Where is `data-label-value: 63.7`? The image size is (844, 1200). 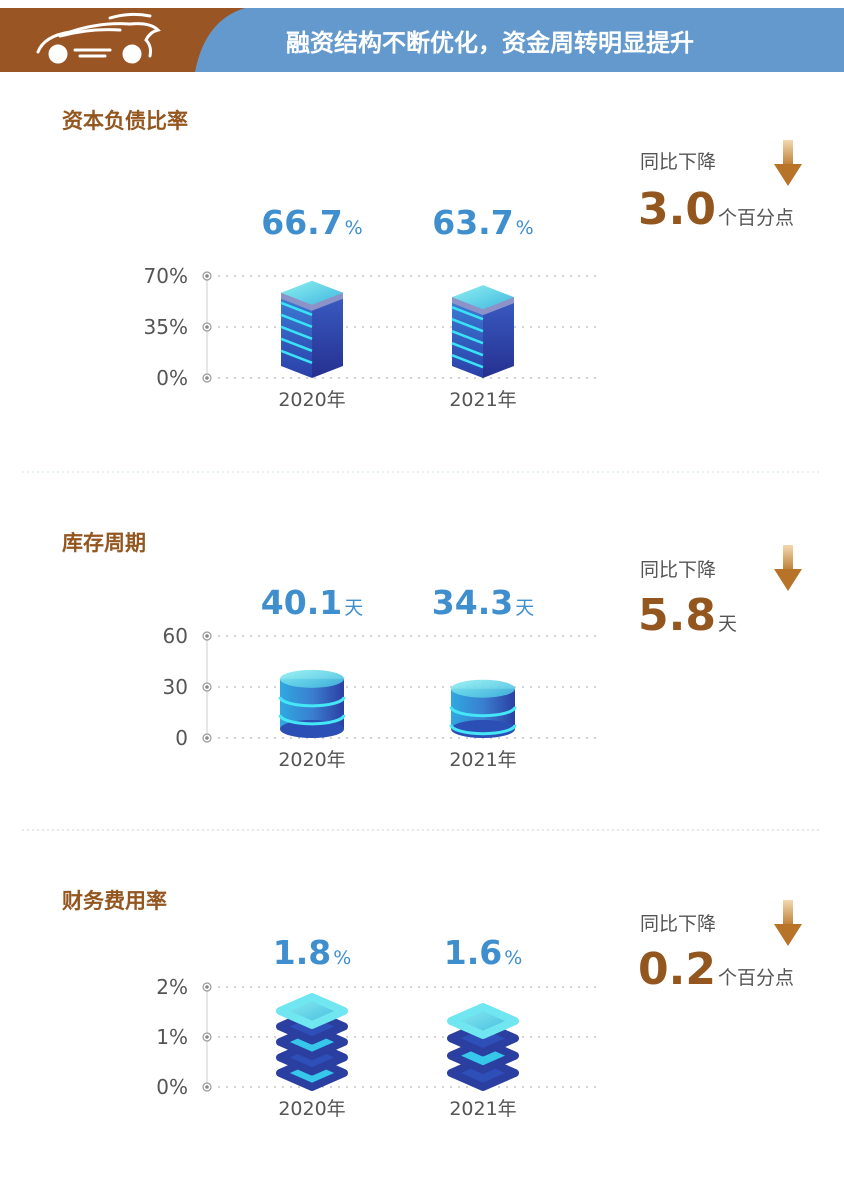 data-label-value: 63.7 is located at coordinates (472, 222).